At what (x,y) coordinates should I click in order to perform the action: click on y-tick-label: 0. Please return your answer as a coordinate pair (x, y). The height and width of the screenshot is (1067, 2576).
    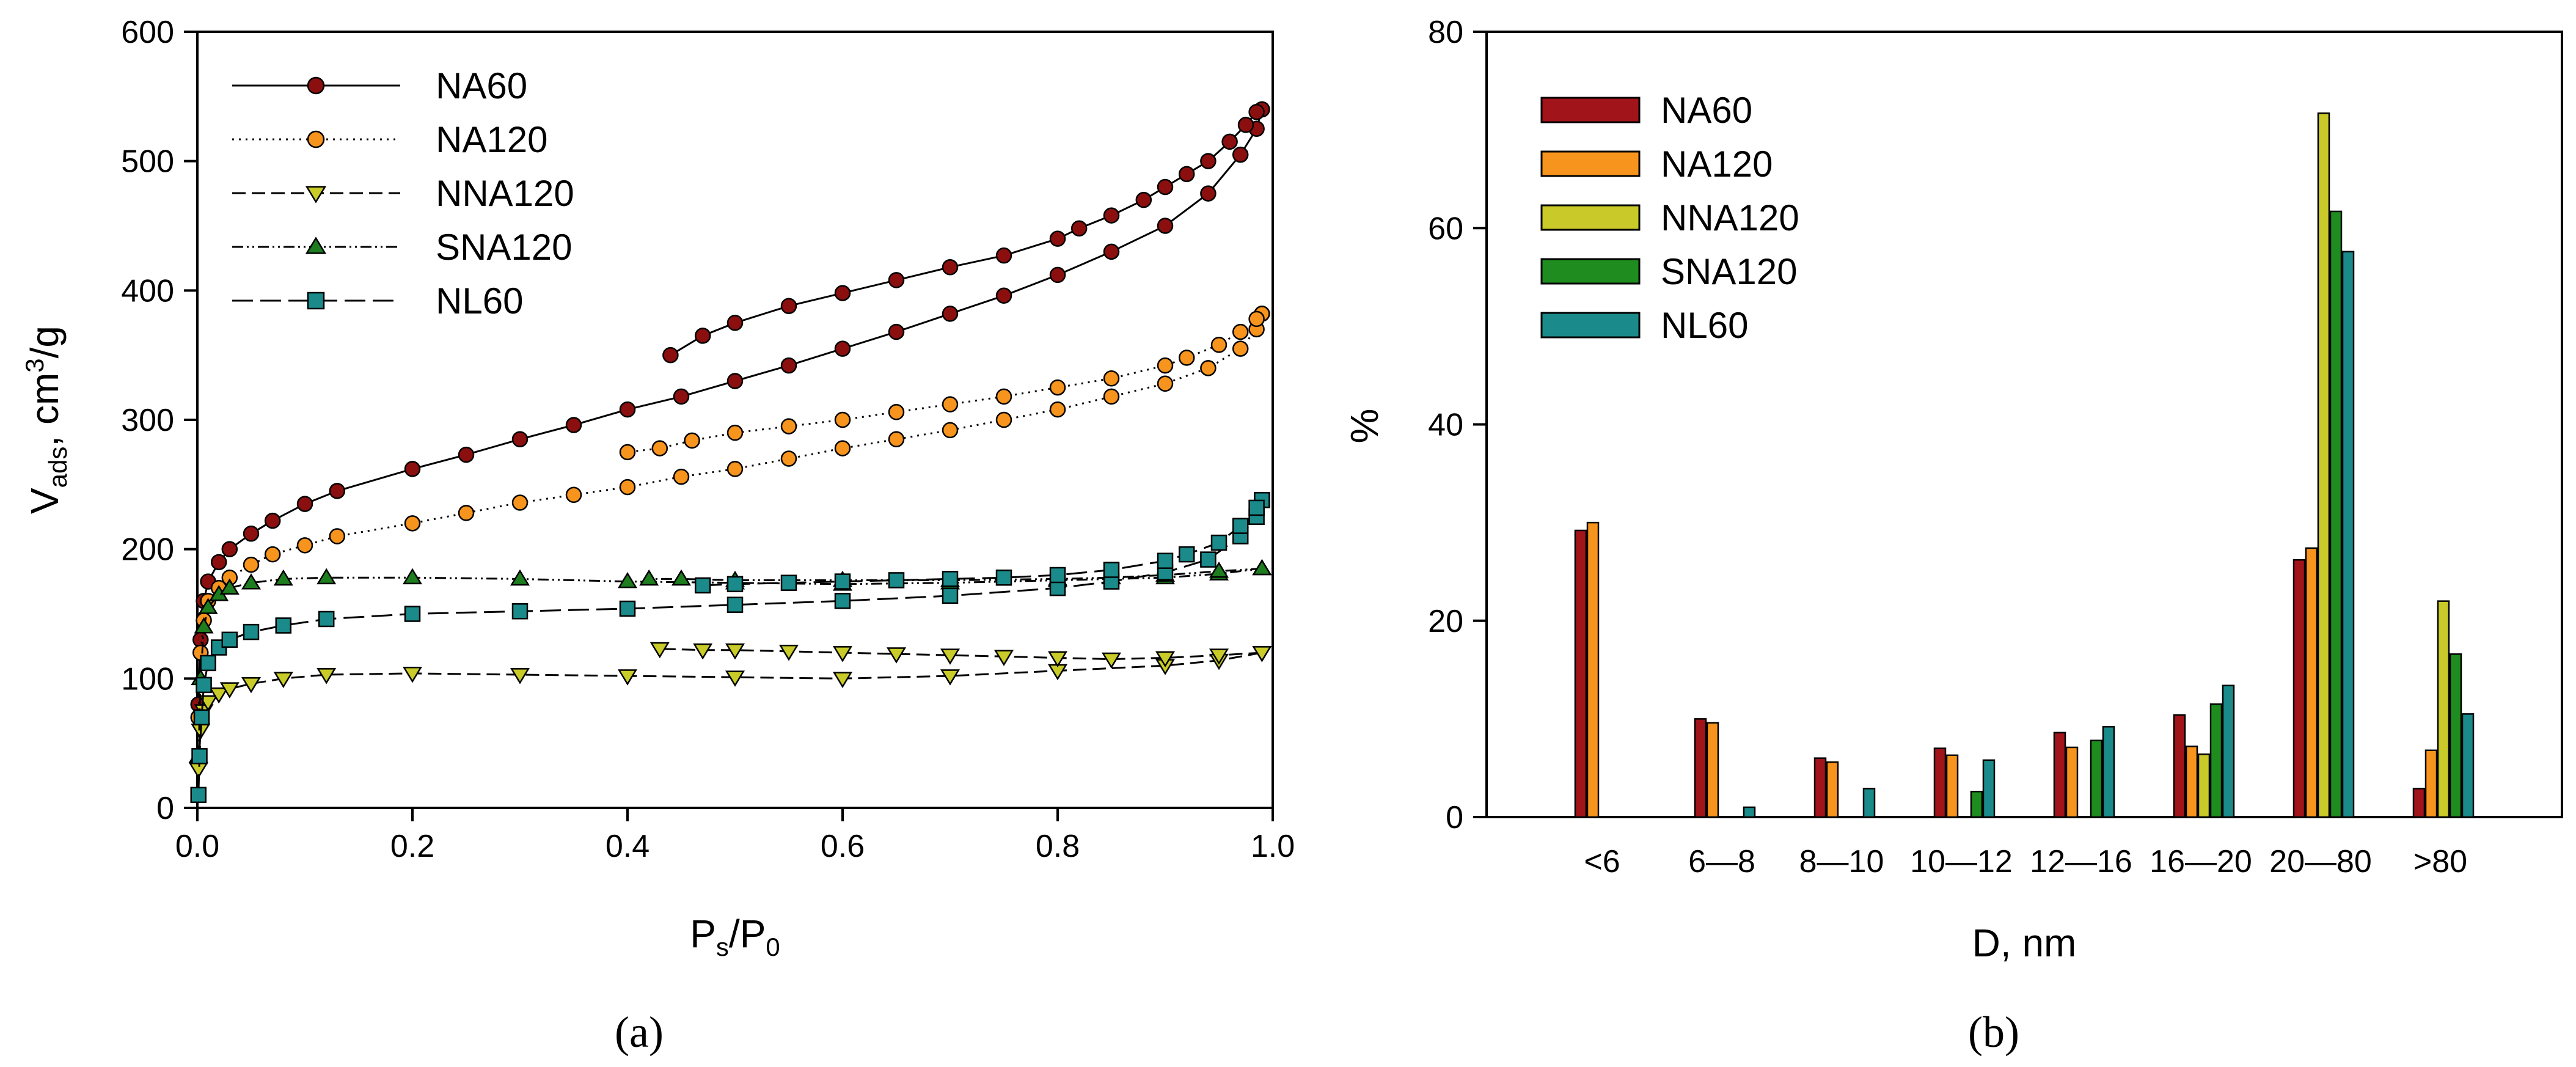
    Looking at the image, I should click on (1454, 818).